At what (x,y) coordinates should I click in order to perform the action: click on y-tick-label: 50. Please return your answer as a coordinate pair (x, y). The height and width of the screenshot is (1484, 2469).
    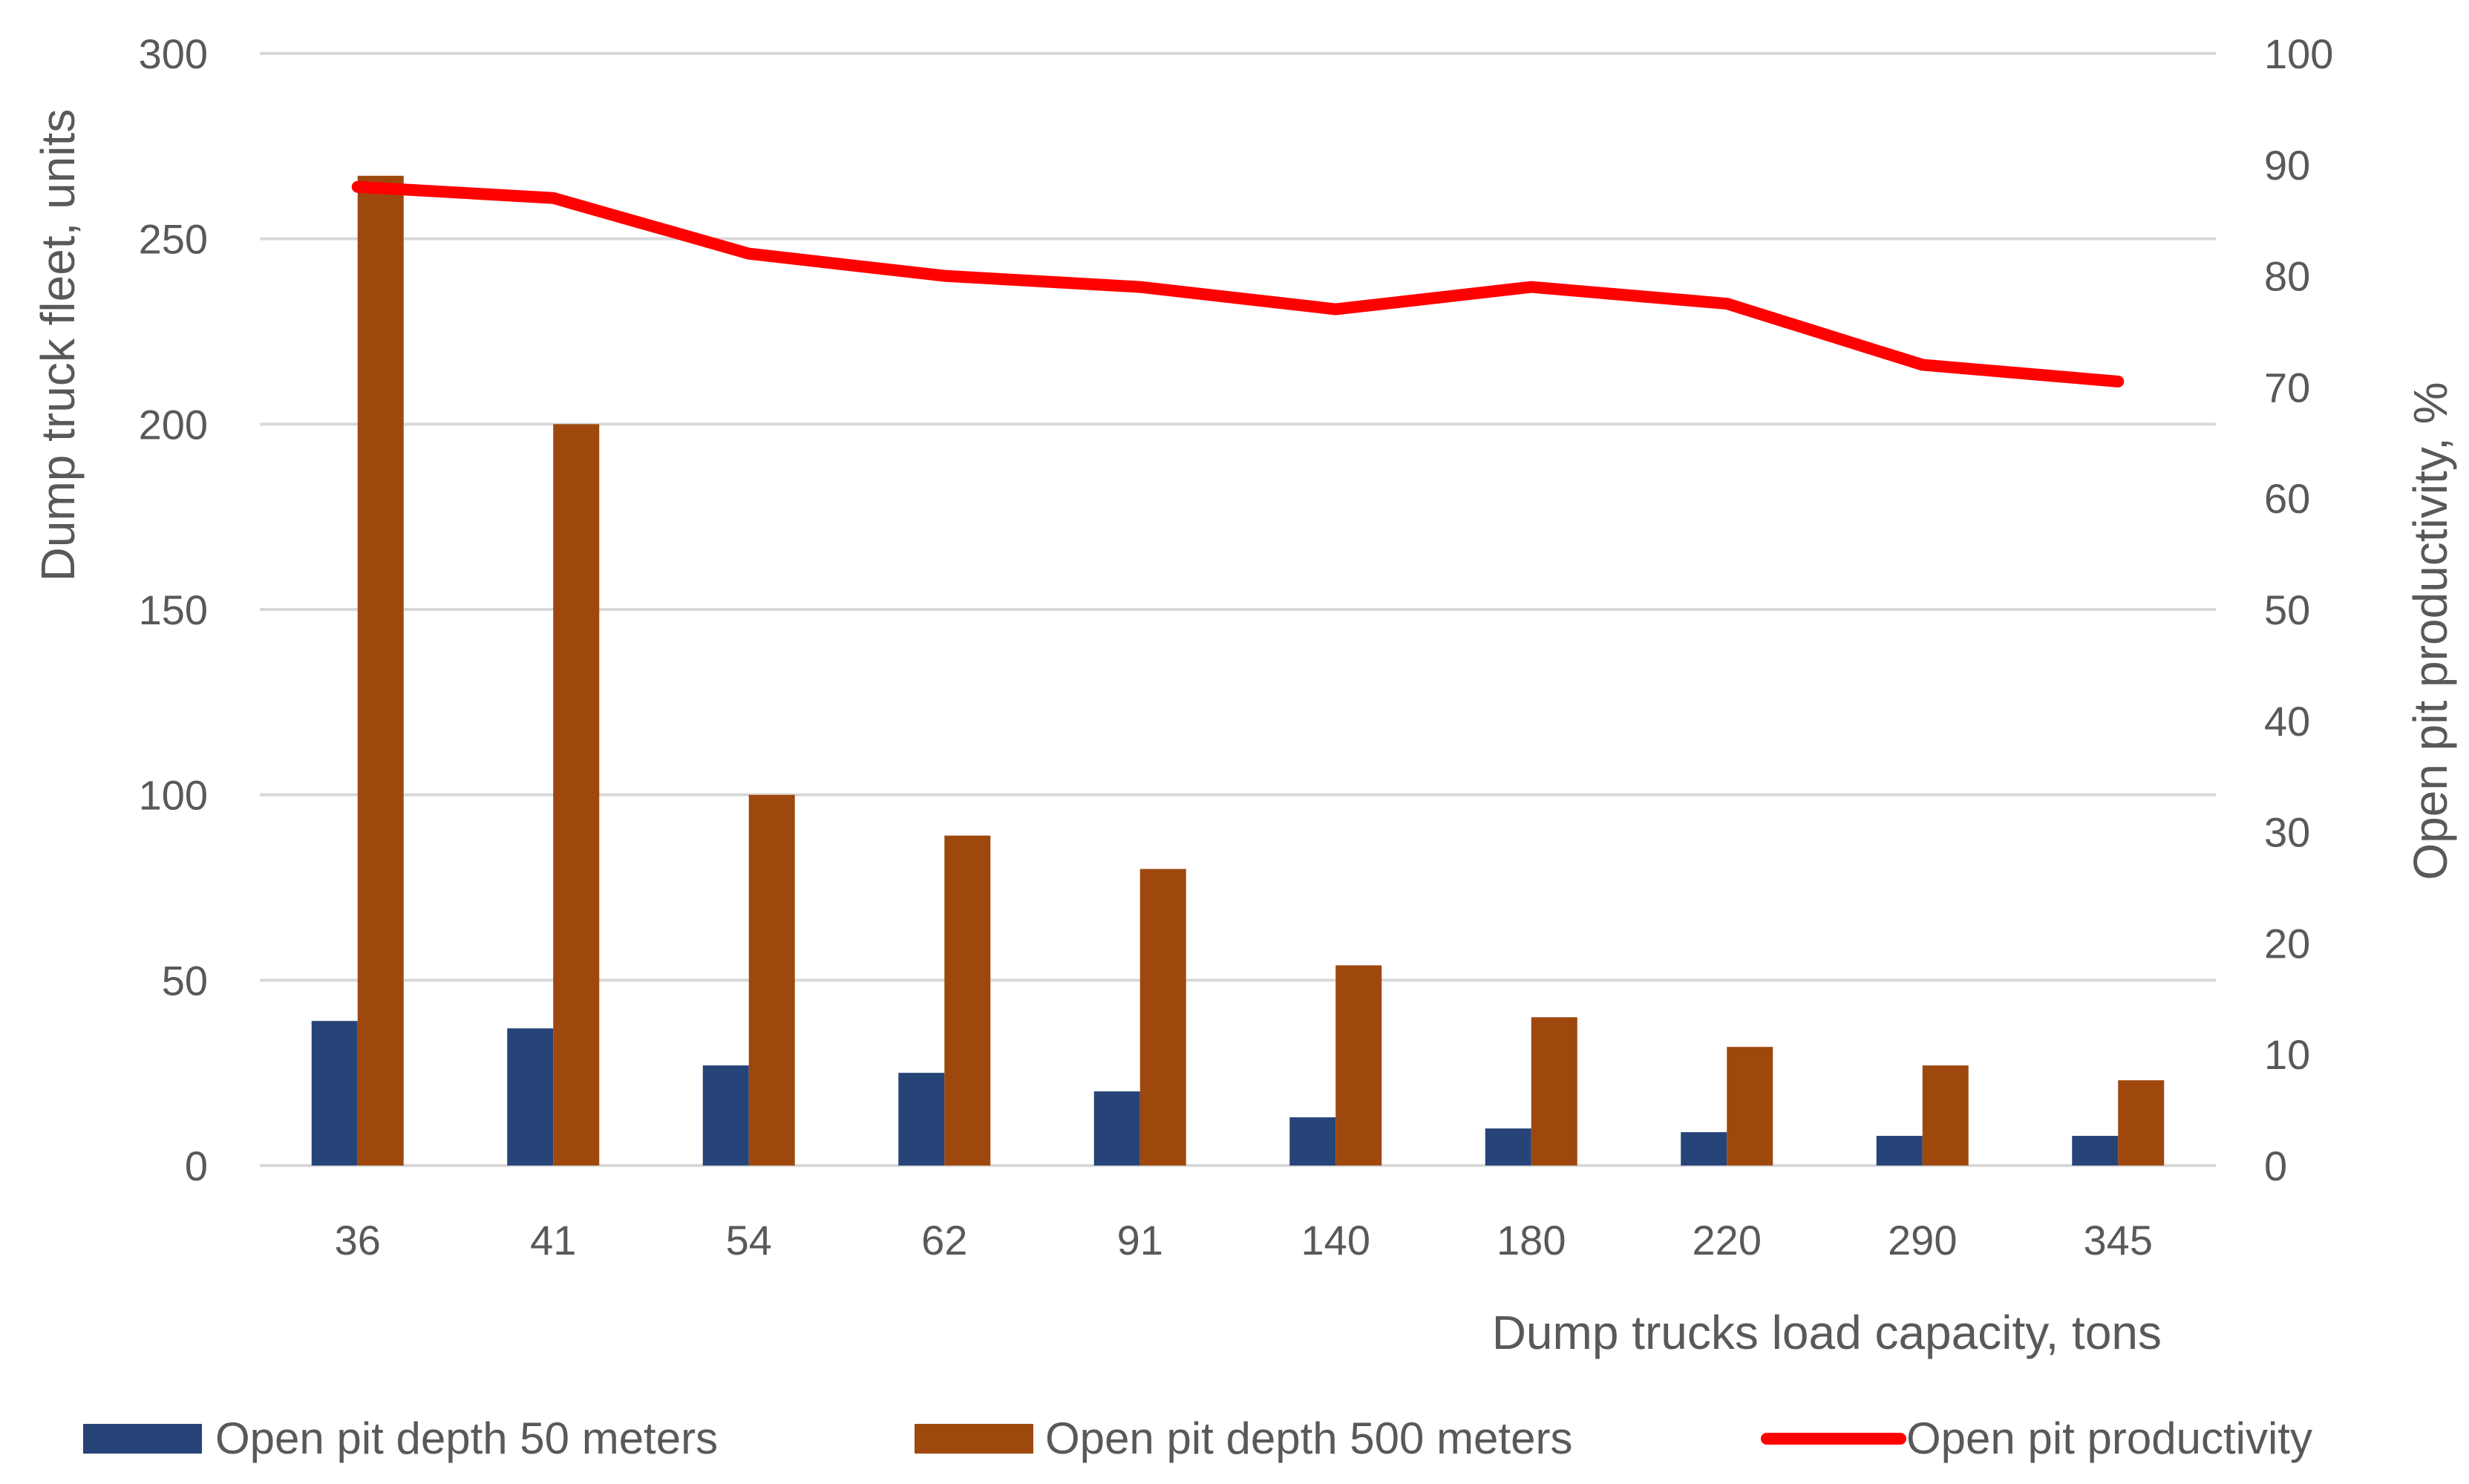
    Looking at the image, I should click on (185, 980).